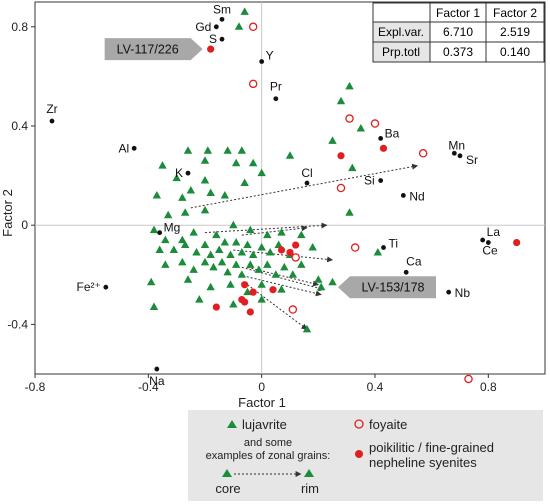 The width and height of the screenshot is (550, 504). Describe the element at coordinates (515, 52) in the screenshot. I see `variance-table-row2-f2: 0.140` at that location.